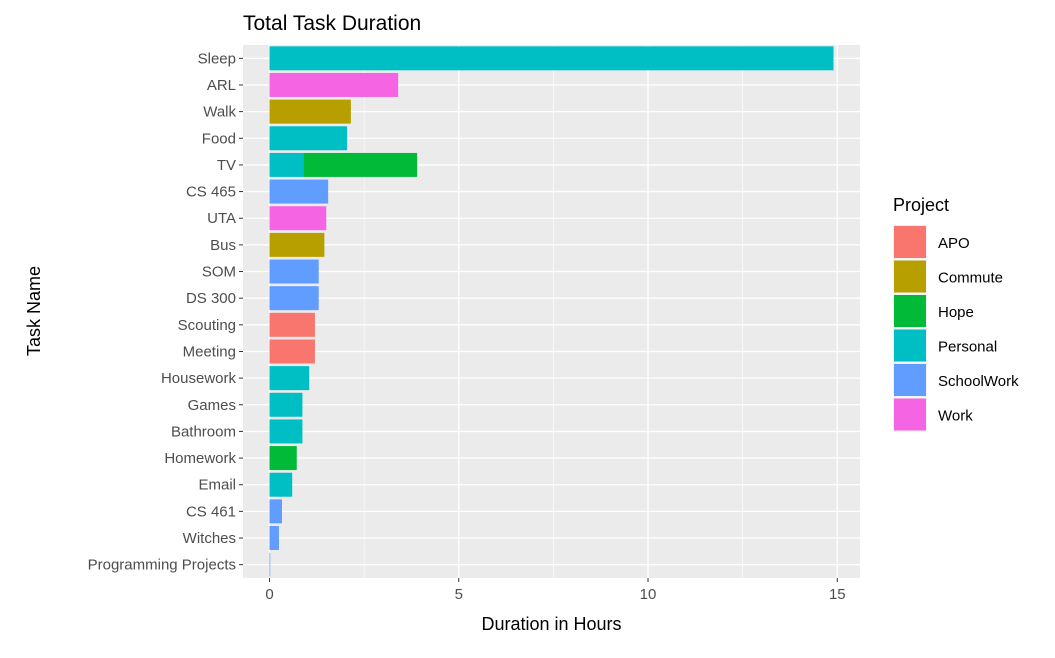  I want to click on bar-bus-commute, so click(297, 244).